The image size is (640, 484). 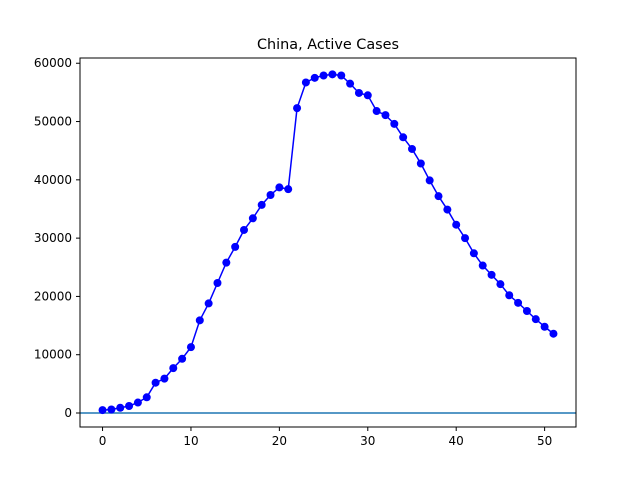 What do you see at coordinates (328, 45) in the screenshot?
I see `chart-title: China, Active Cases` at bounding box center [328, 45].